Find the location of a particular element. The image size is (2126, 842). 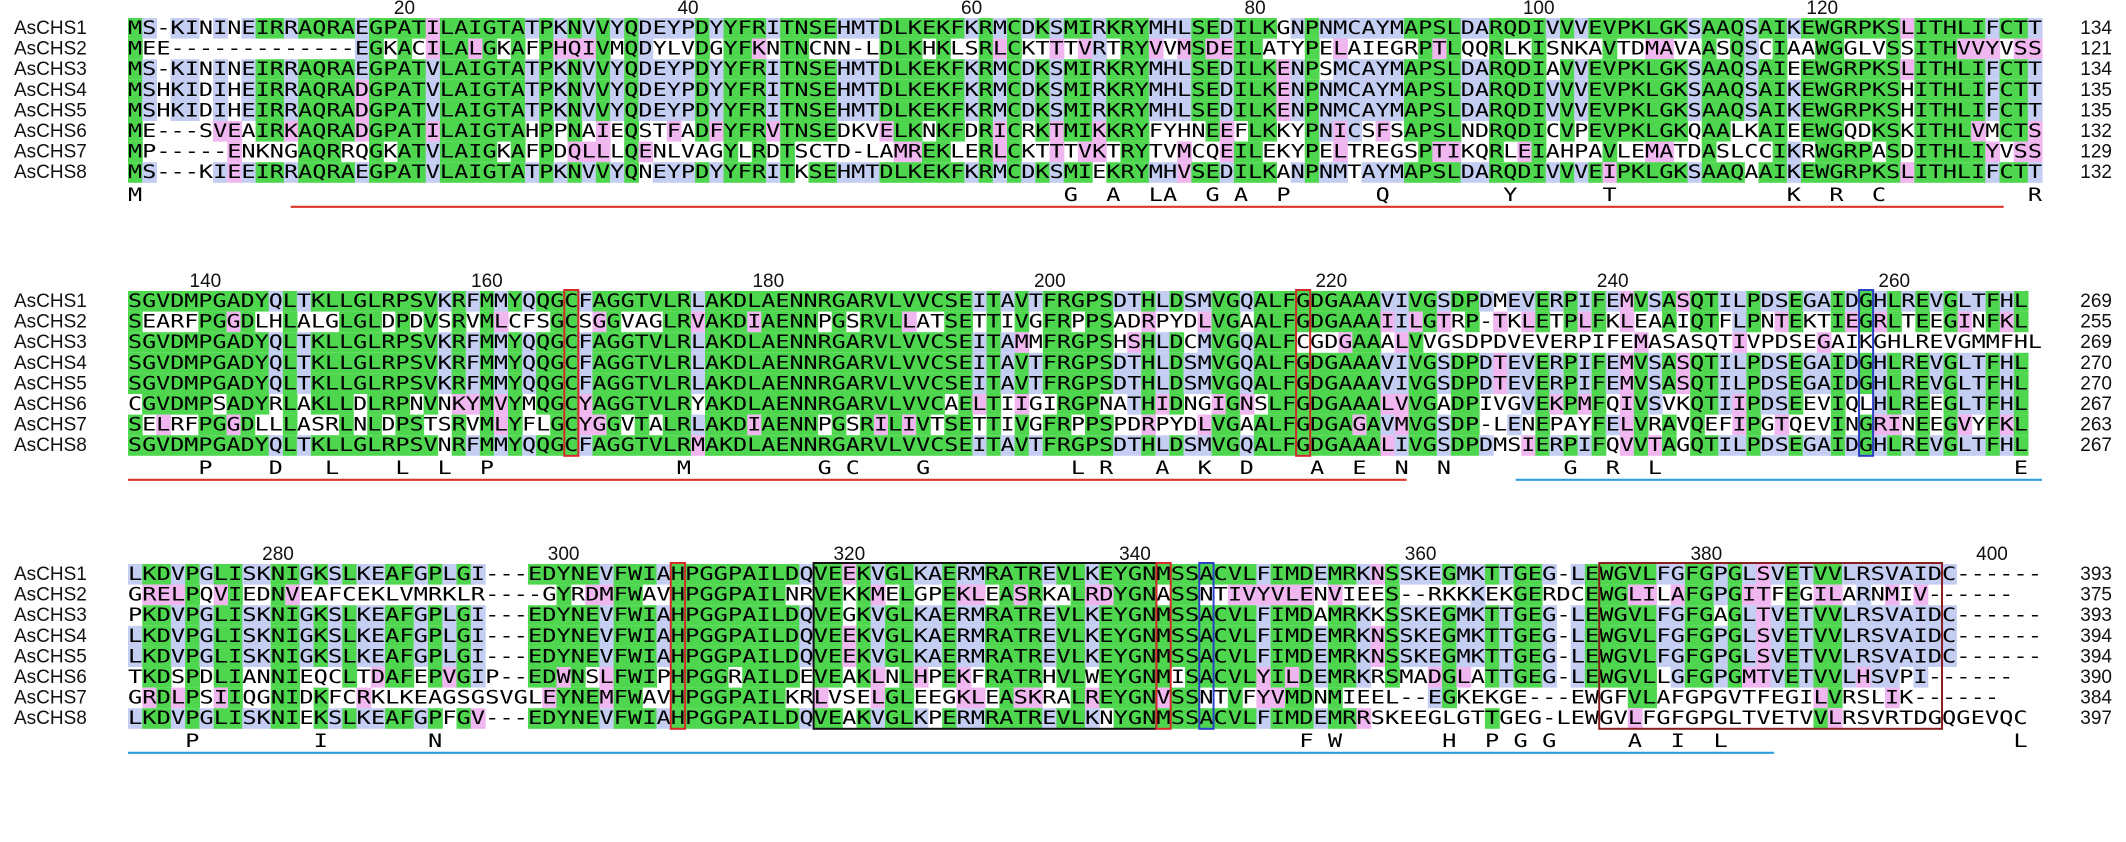

position-ruler: 140 160 180 200 220 240 260 is located at coordinates (1050, 281).